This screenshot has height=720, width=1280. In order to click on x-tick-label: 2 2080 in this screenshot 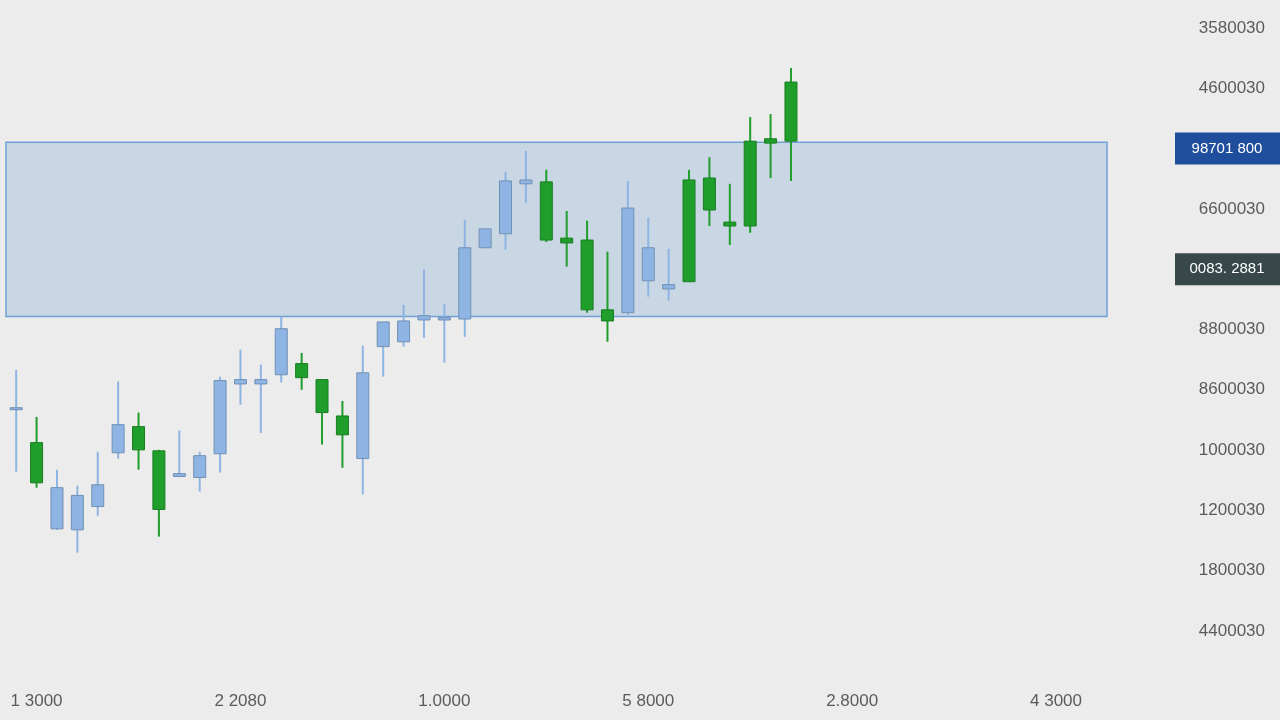, I will do `click(240, 701)`.